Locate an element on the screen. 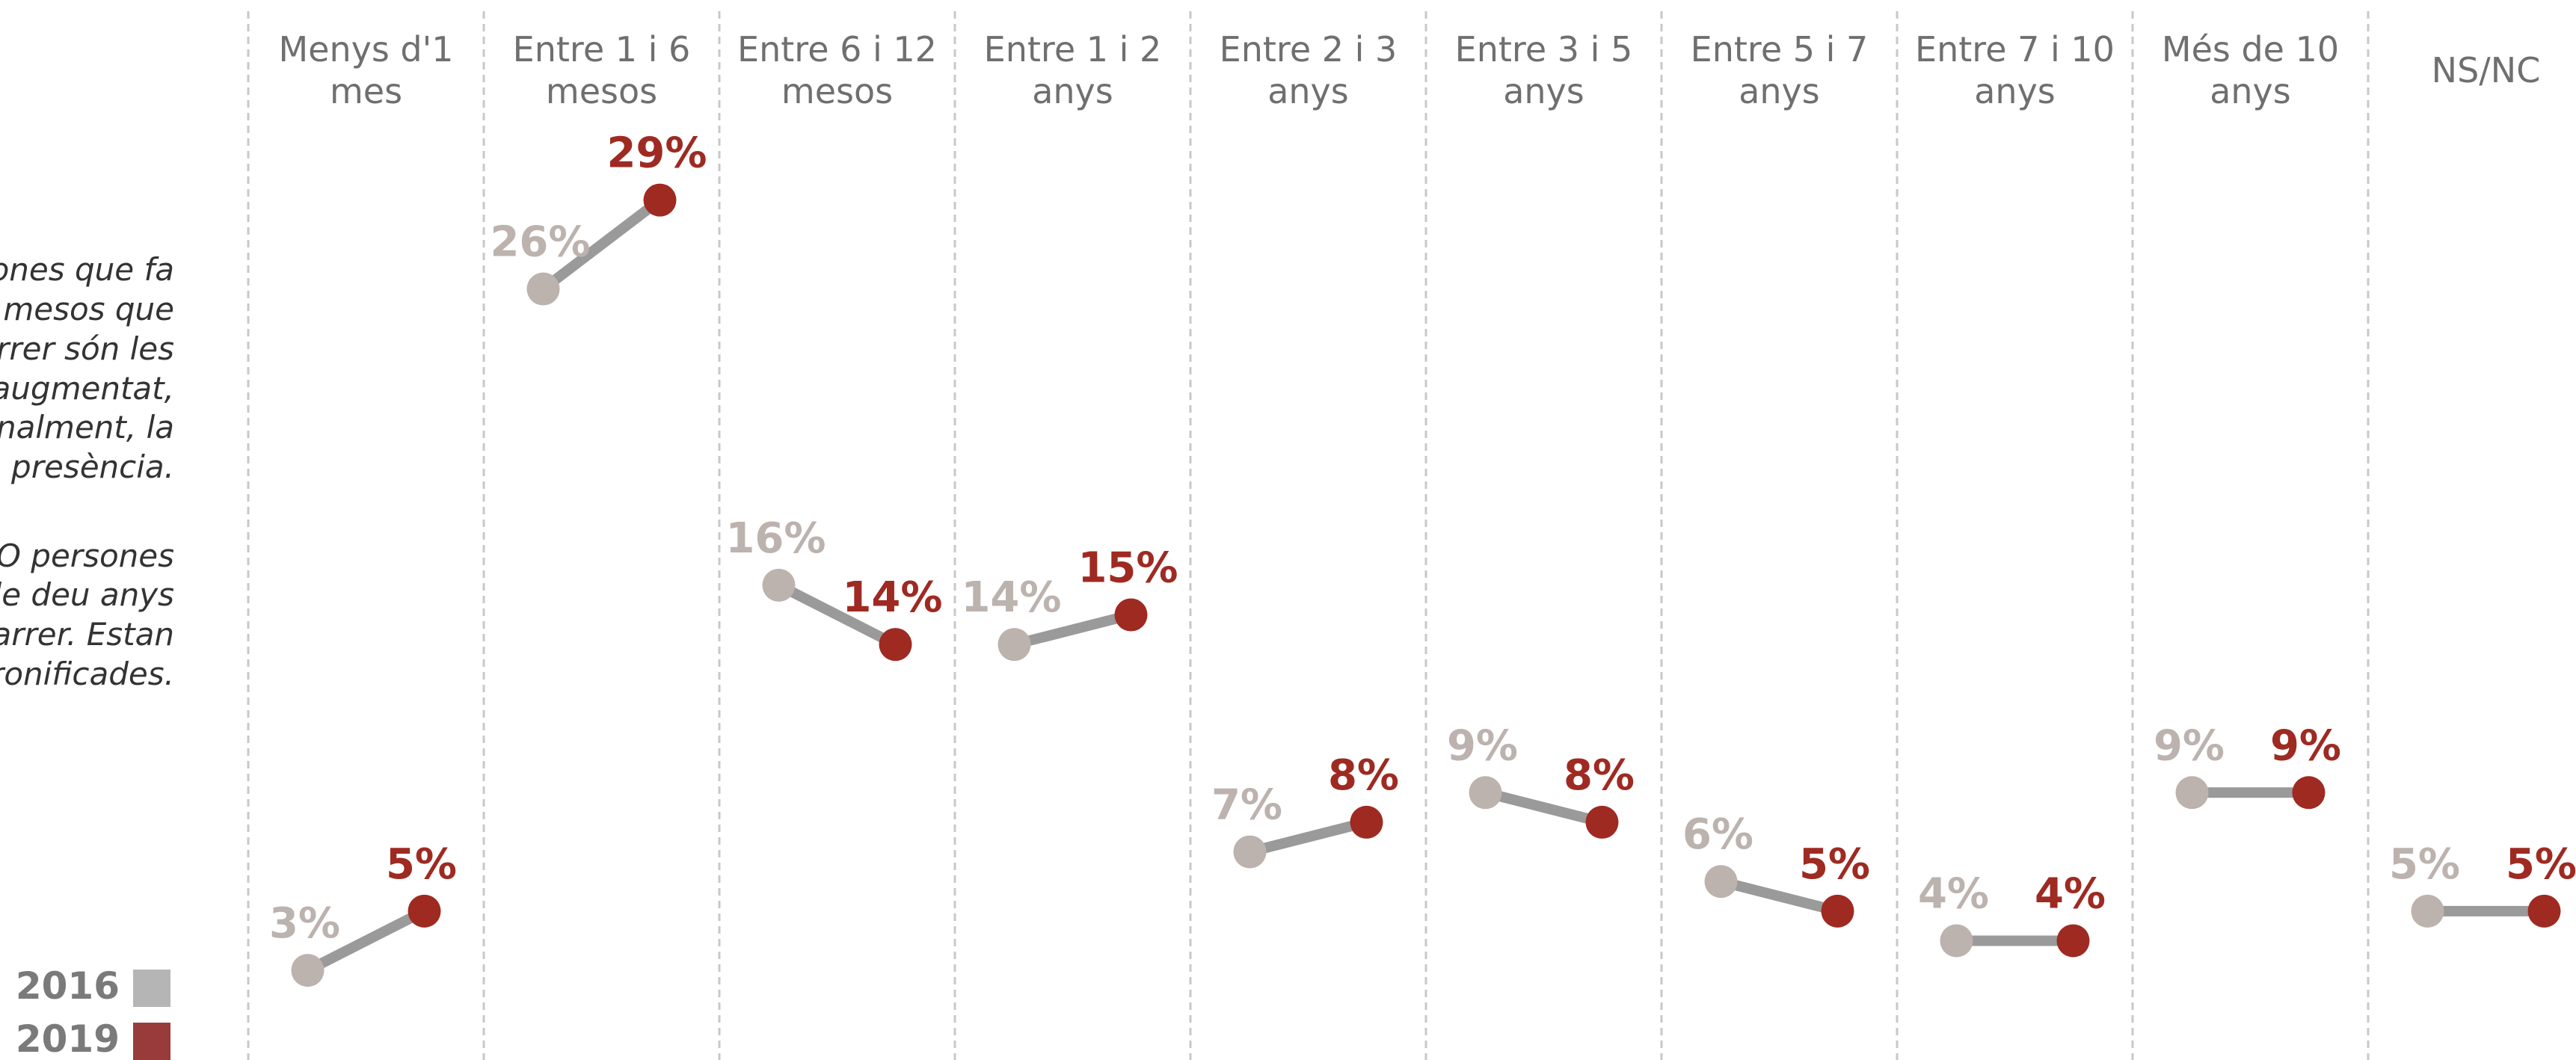 This screenshot has height=1060, width=2576. value-label: 15% is located at coordinates (1128, 568).